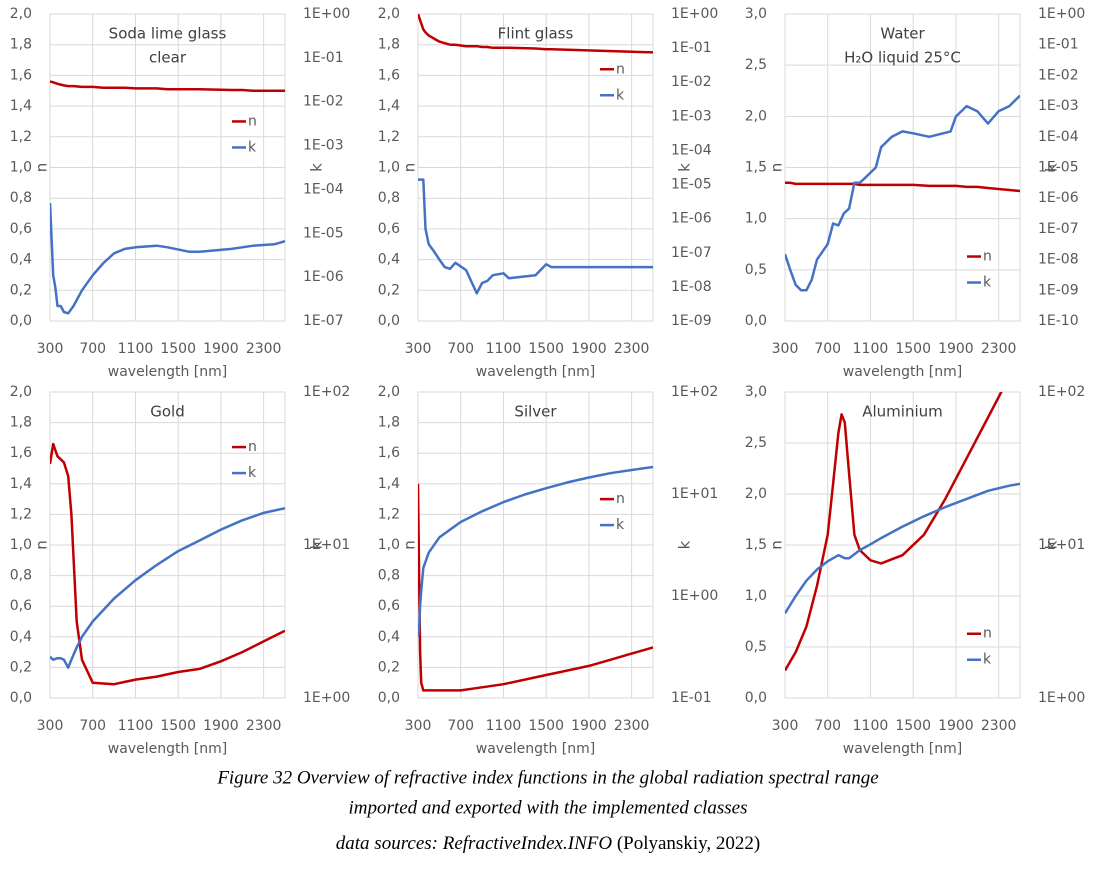 This screenshot has height=876, width=1096. What do you see at coordinates (1058, 198) in the screenshot?
I see `y2-tick-label: 1E-06` at bounding box center [1058, 198].